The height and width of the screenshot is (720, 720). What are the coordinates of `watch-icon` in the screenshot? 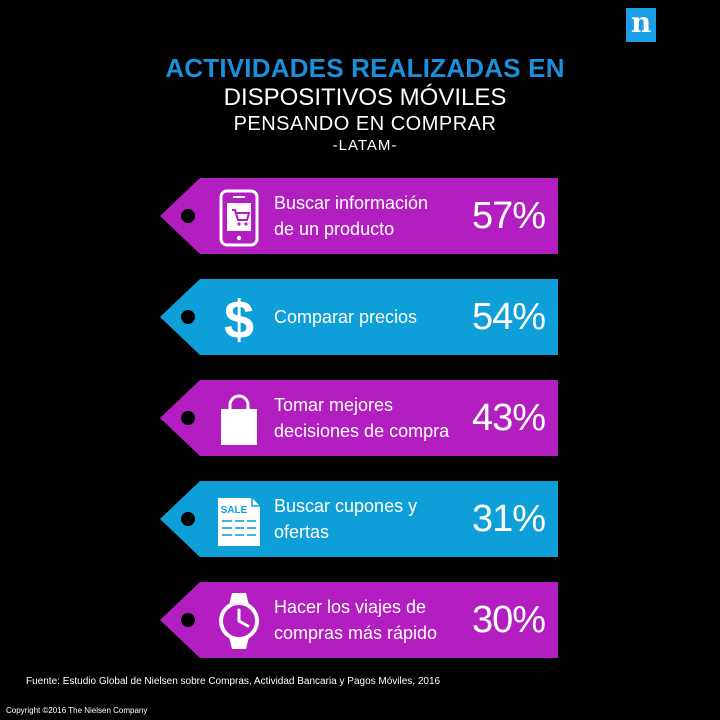 It's located at (239, 620).